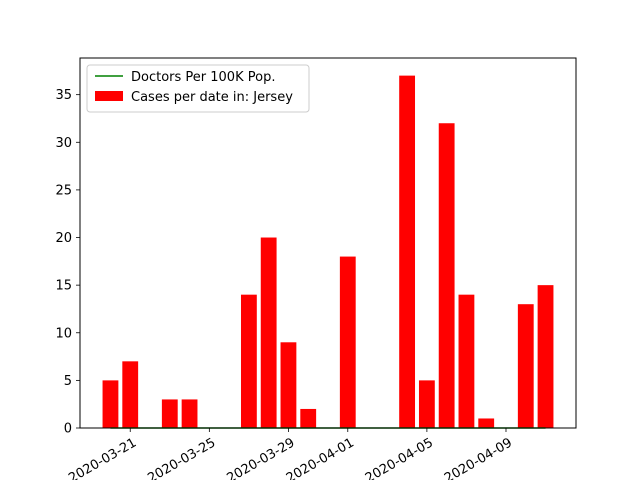 The height and width of the screenshot is (480, 640). Describe the element at coordinates (68, 429) in the screenshot. I see `y-tick-label: 0` at that location.